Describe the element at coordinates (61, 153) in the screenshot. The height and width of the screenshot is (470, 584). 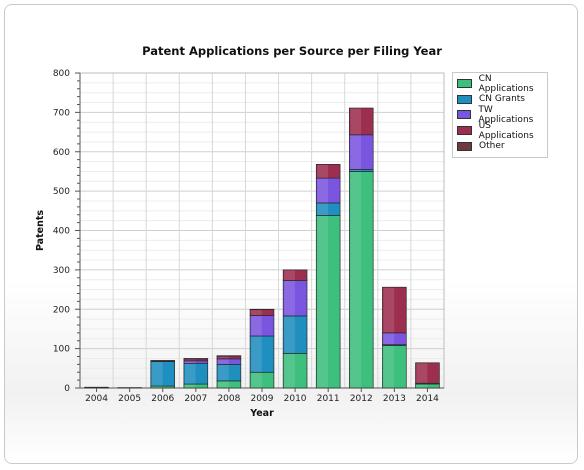
I see `y-tick-label: 600` at that location.